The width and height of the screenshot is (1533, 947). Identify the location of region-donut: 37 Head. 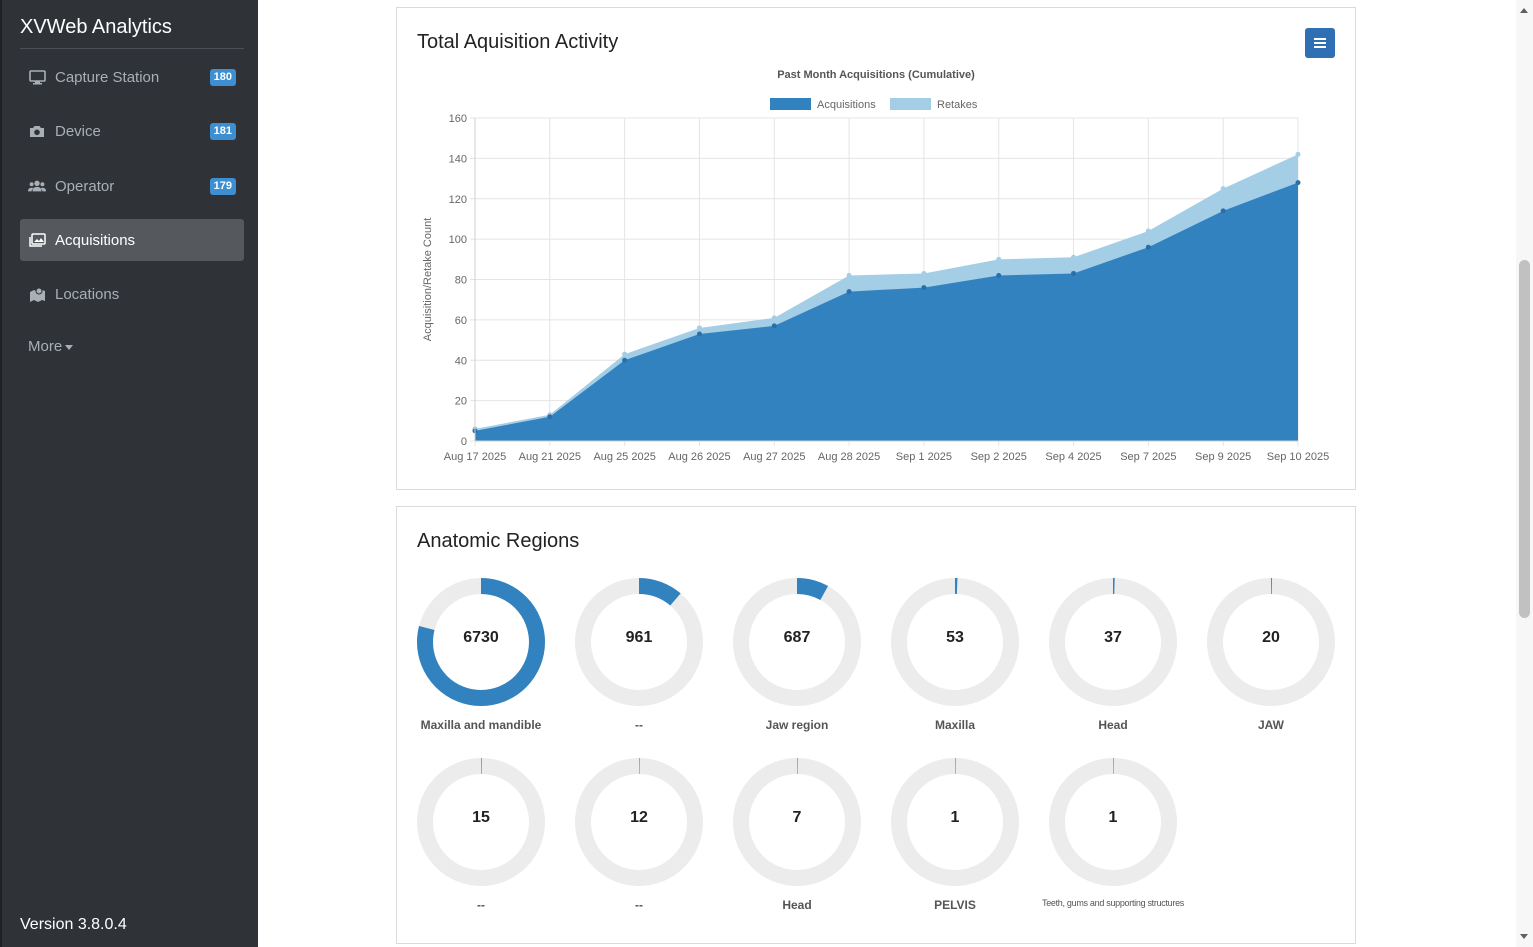
(1113, 654).